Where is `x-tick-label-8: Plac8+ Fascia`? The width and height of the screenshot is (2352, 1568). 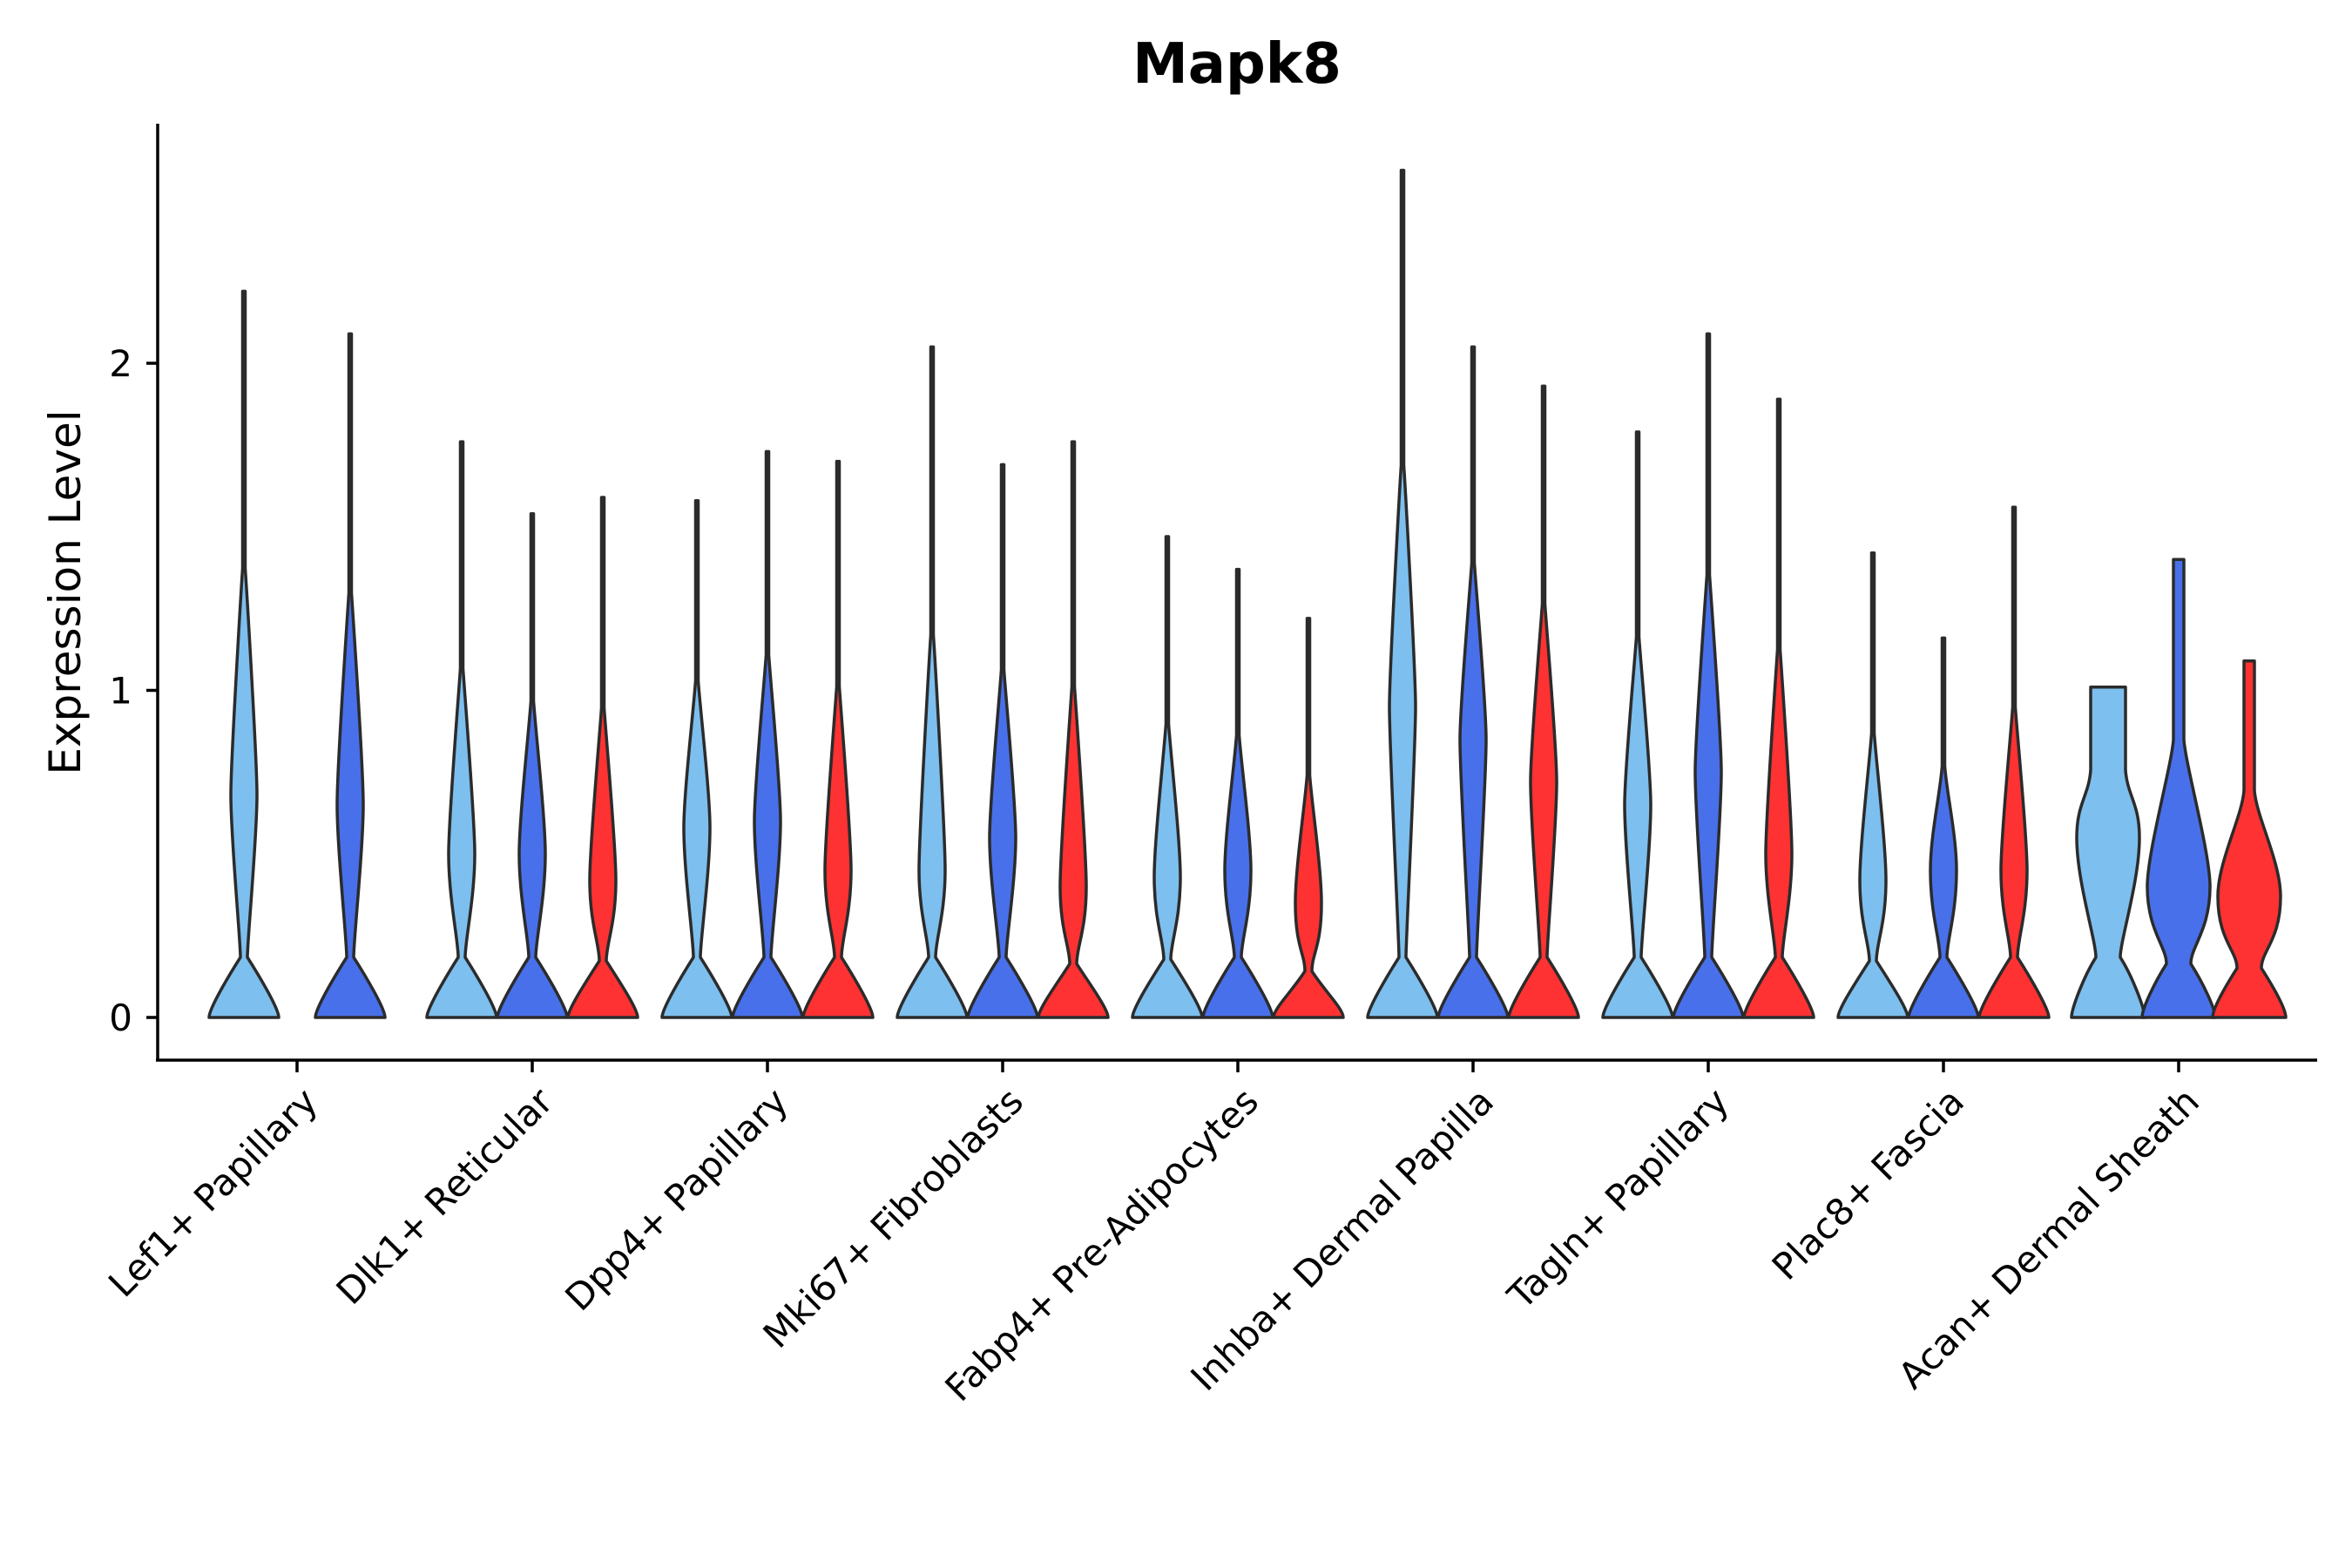
x-tick-label-8: Plac8+ Fascia is located at coordinates (1868, 1183).